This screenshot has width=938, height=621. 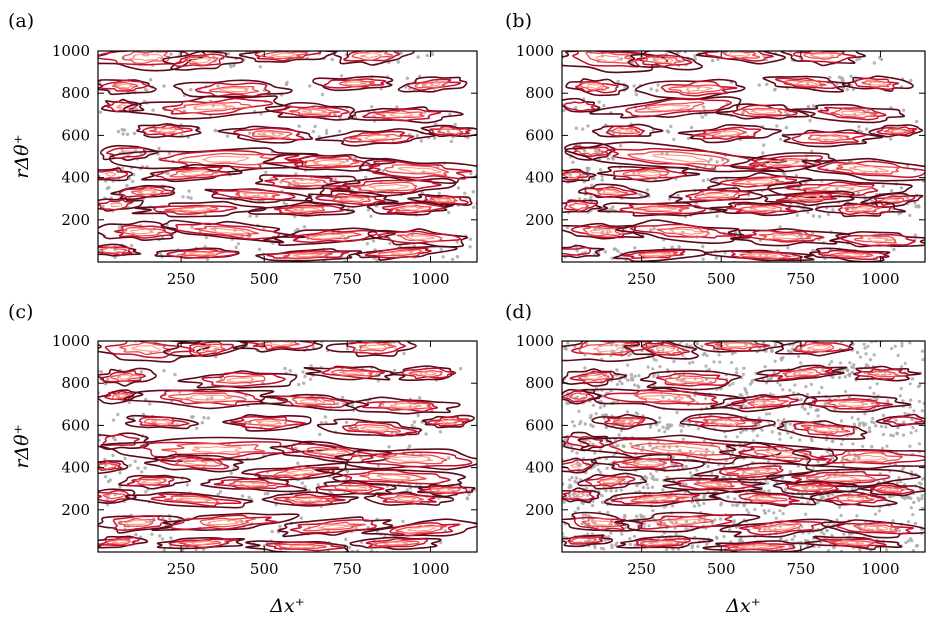 I want to click on contour-lines, so click(x=743, y=446).